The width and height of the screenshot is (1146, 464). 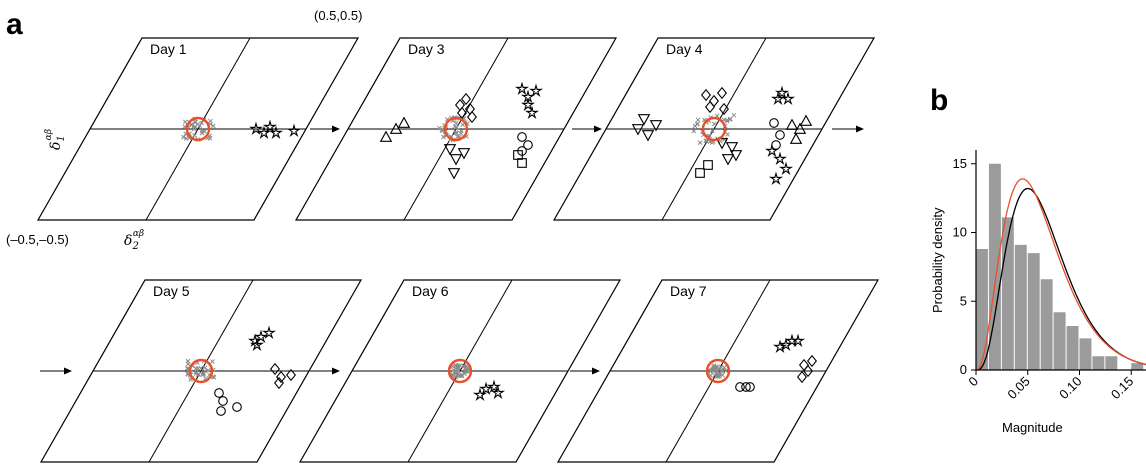 What do you see at coordinates (963, 369) in the screenshot?
I see `y-tick-label: 0` at bounding box center [963, 369].